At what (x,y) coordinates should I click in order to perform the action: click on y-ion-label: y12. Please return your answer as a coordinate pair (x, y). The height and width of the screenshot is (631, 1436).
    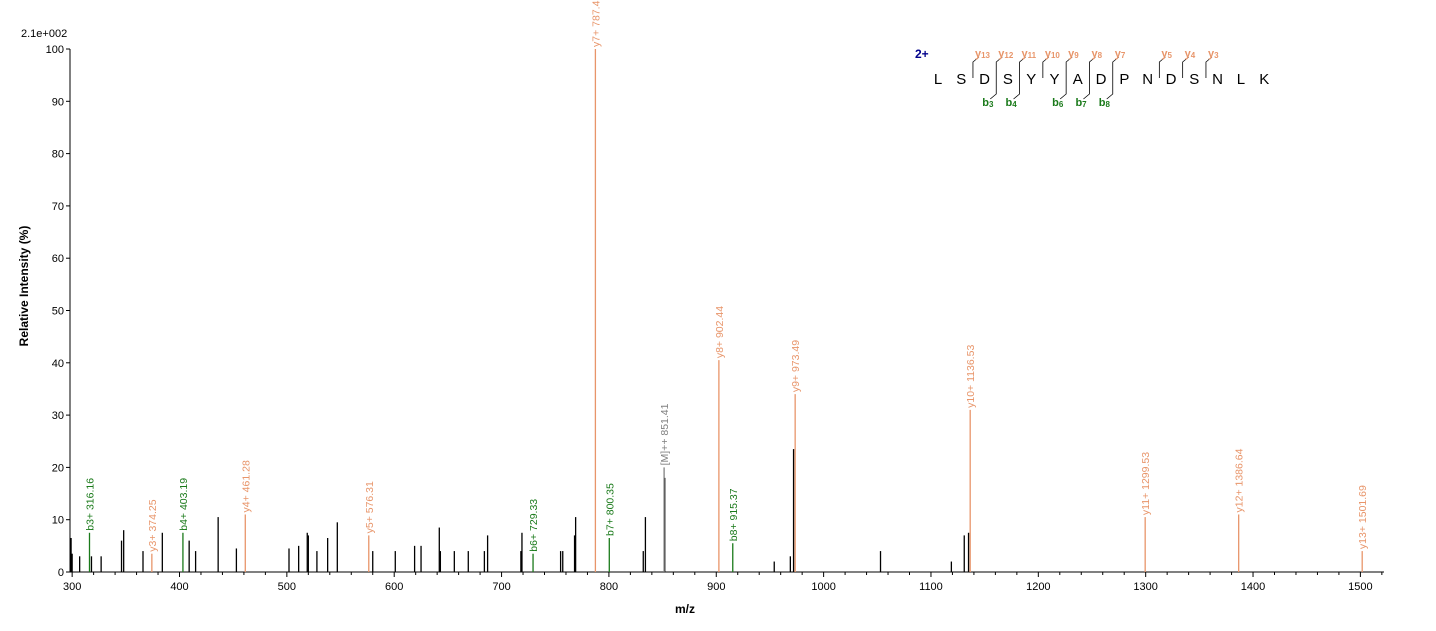
    Looking at the image, I should click on (1006, 54).